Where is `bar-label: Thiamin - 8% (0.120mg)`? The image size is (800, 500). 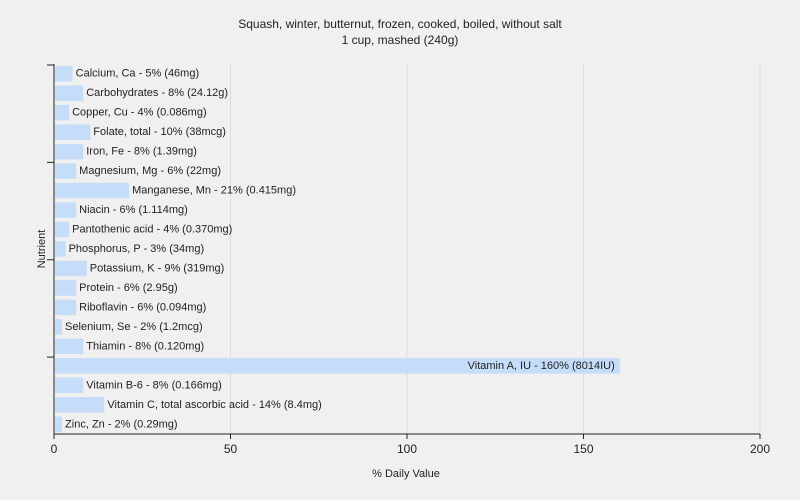 bar-label: Thiamin - 8% (0.120mg) is located at coordinates (145, 346).